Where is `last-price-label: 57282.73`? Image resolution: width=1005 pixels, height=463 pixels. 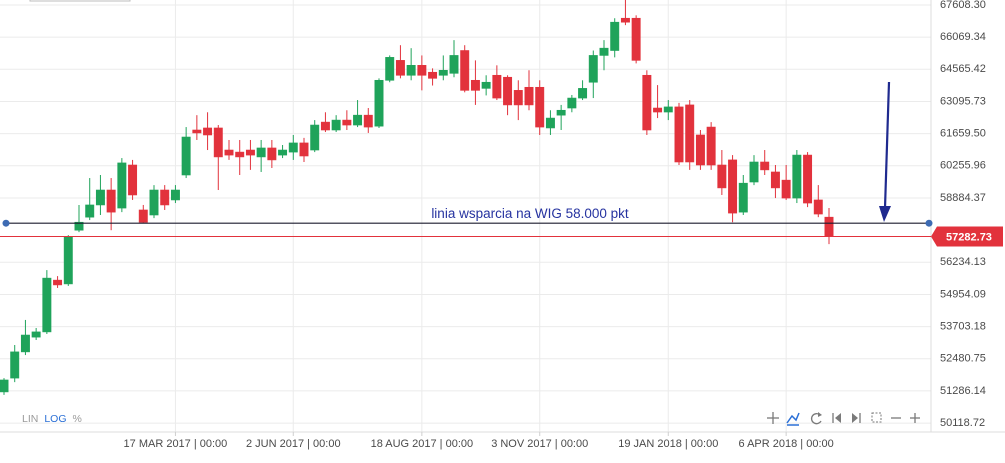
last-price-label: 57282.73 is located at coordinates (969, 237).